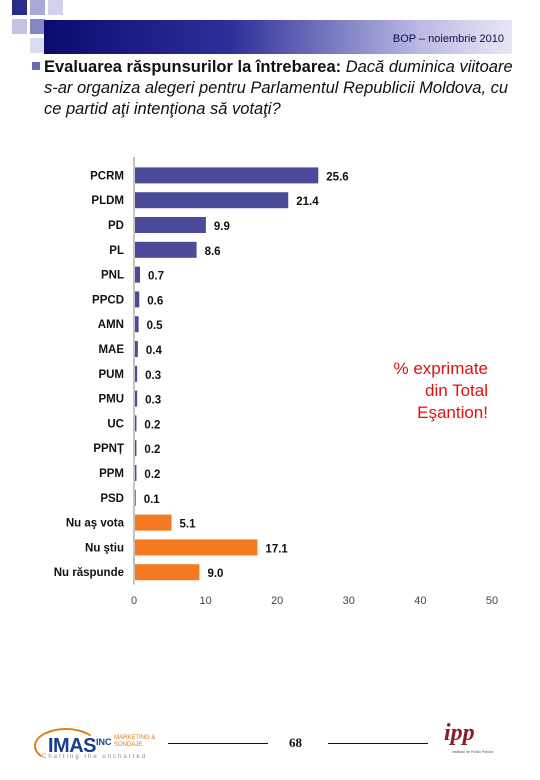  I want to click on value-label: 0.4, so click(154, 351).